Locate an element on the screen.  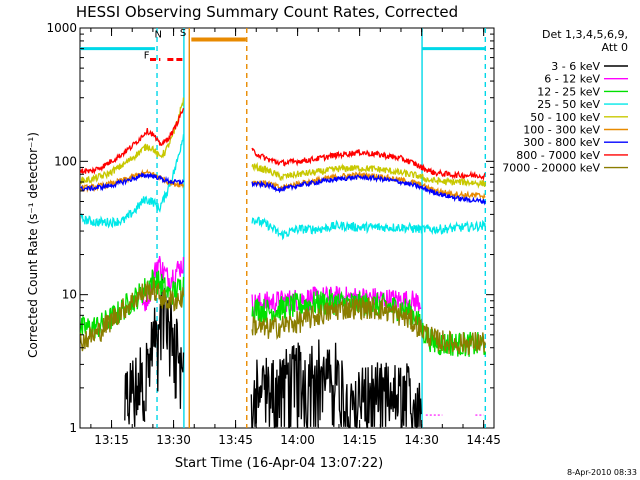
y-tick-label: 1000 is located at coordinates (61, 28).